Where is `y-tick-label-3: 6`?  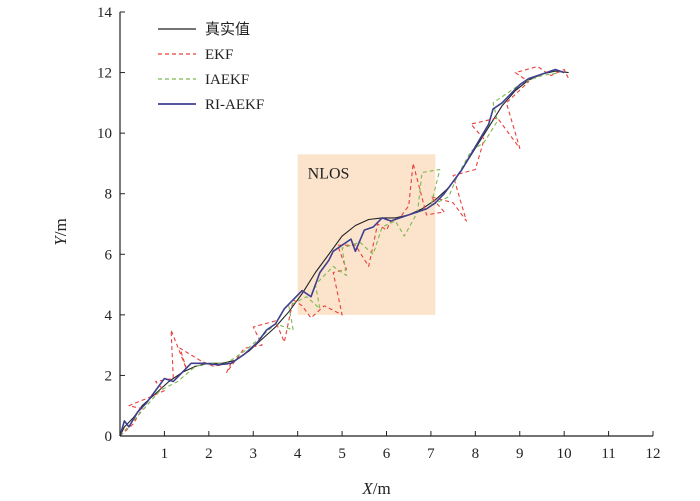 y-tick-label-3: 6 is located at coordinates (109, 255).